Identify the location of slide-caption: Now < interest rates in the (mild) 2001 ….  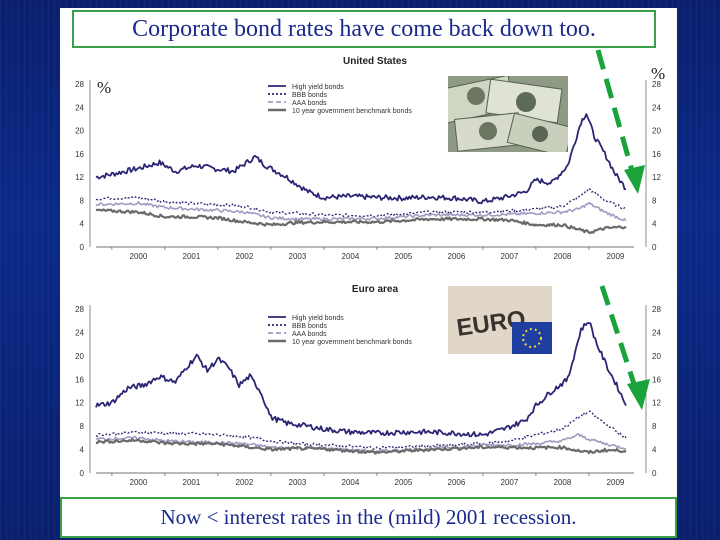
(368, 517).